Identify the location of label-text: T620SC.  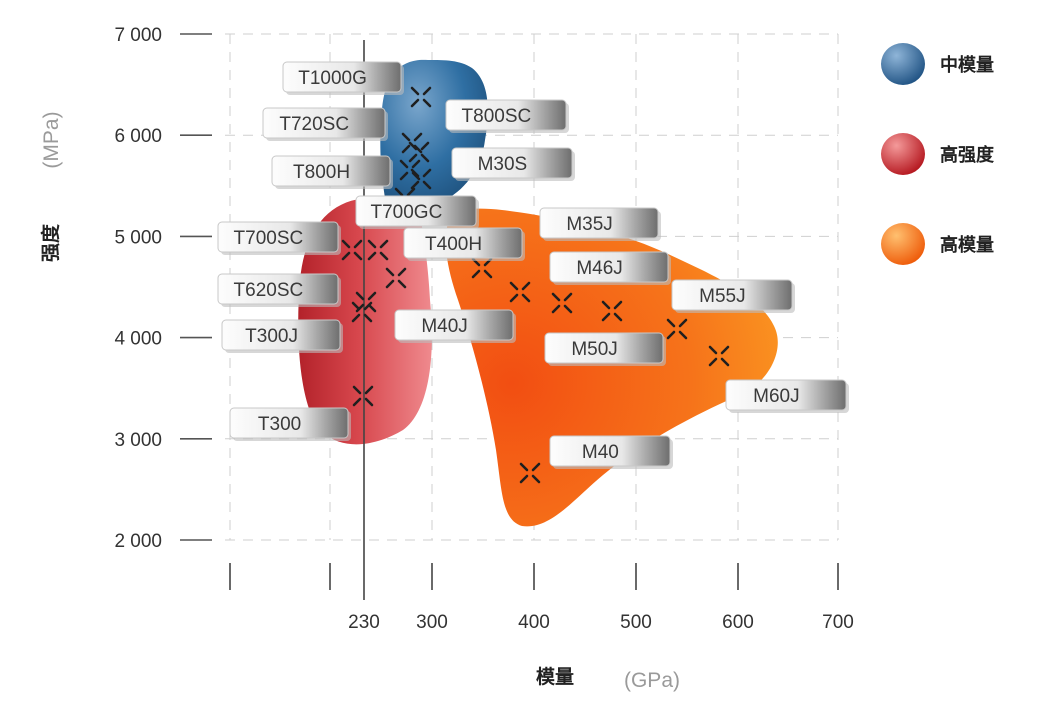
(269, 290).